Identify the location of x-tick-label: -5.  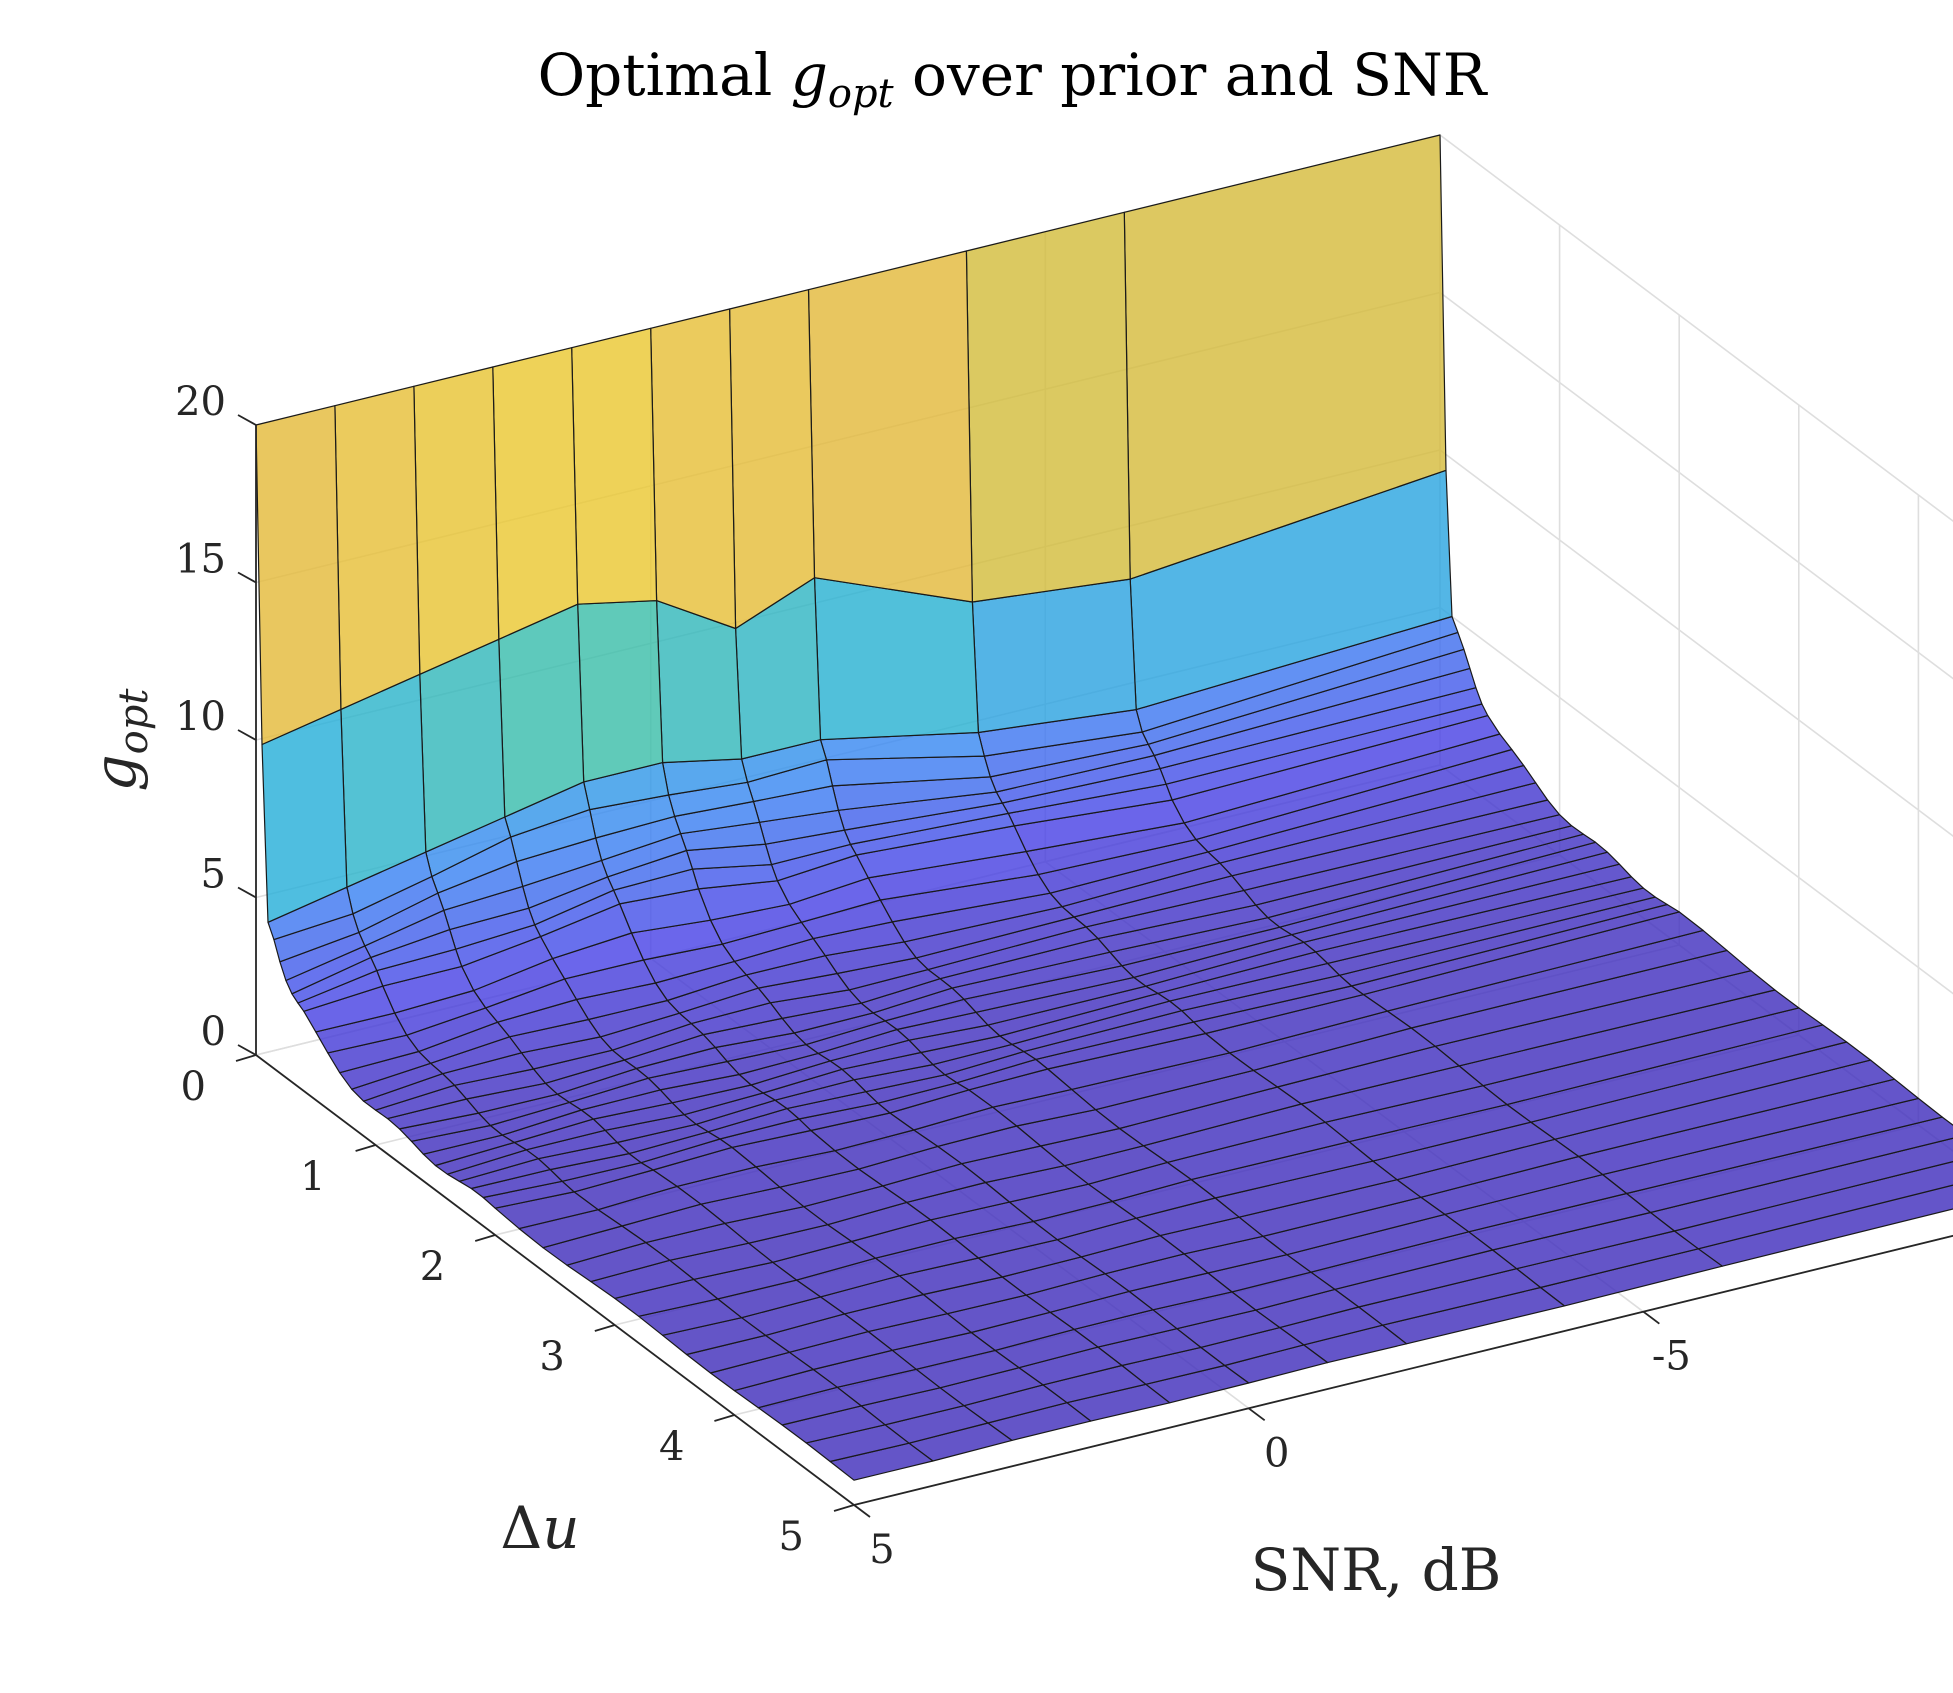
(1671, 1357).